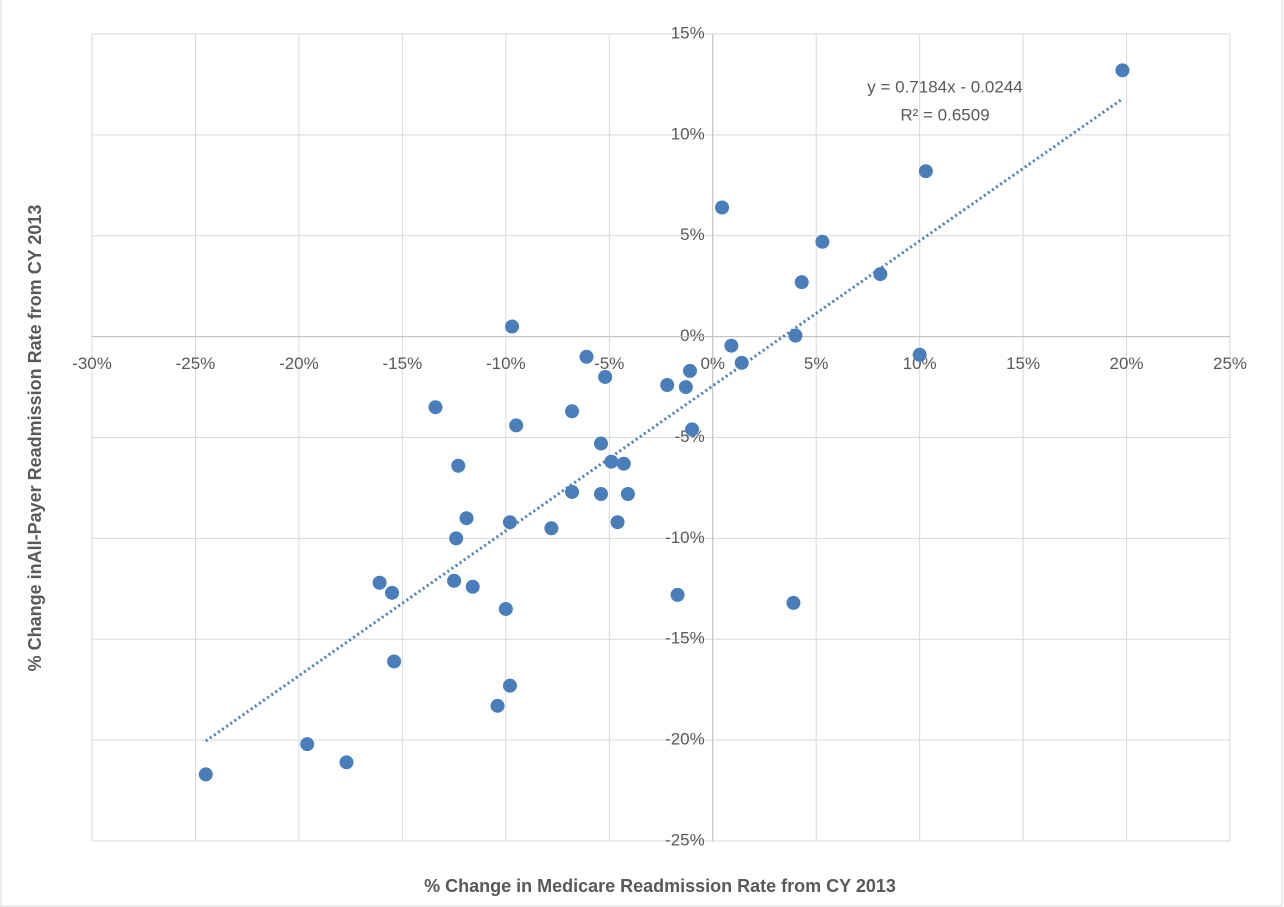 The image size is (1284, 907). Describe the element at coordinates (688, 133) in the screenshot. I see `y-tick-label: 10%` at that location.